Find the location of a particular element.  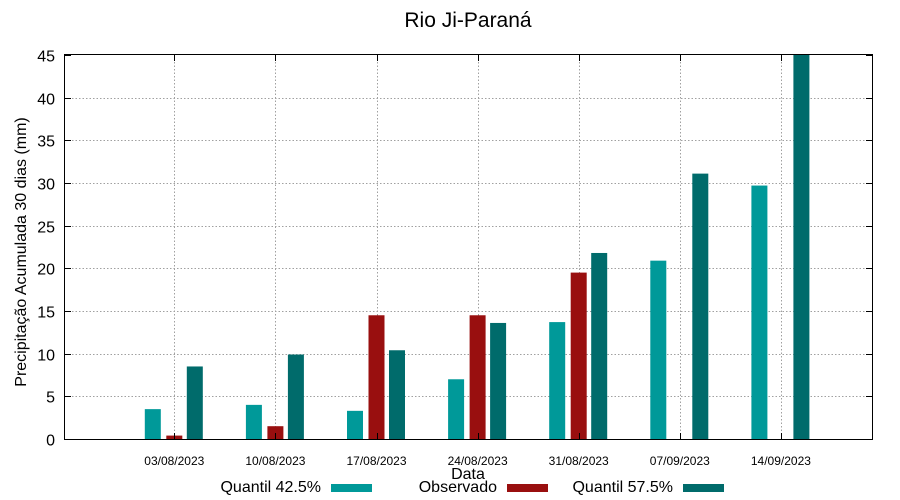

x-tick-label: 03/08/2023 is located at coordinates (174, 461).